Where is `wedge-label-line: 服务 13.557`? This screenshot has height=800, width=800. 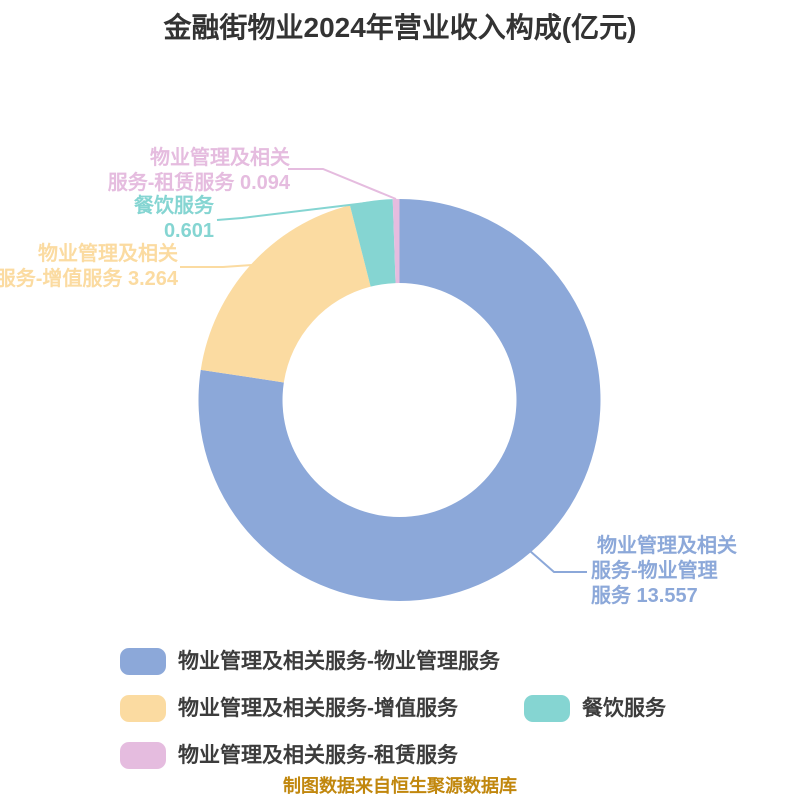
wedge-label-line: 服务 13.557 is located at coordinates (644, 596).